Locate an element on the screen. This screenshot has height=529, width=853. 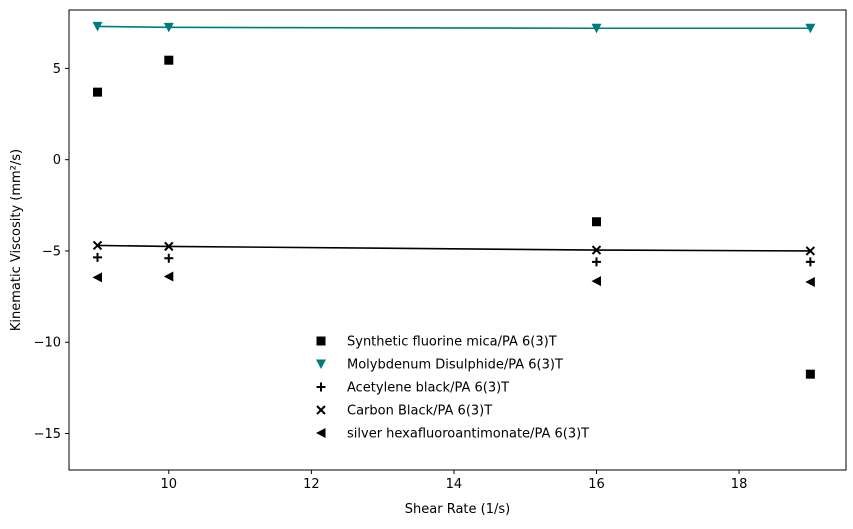
legend-label-1: Synthetic fluorine mica/PA 6(3)T is located at coordinates (452, 342).